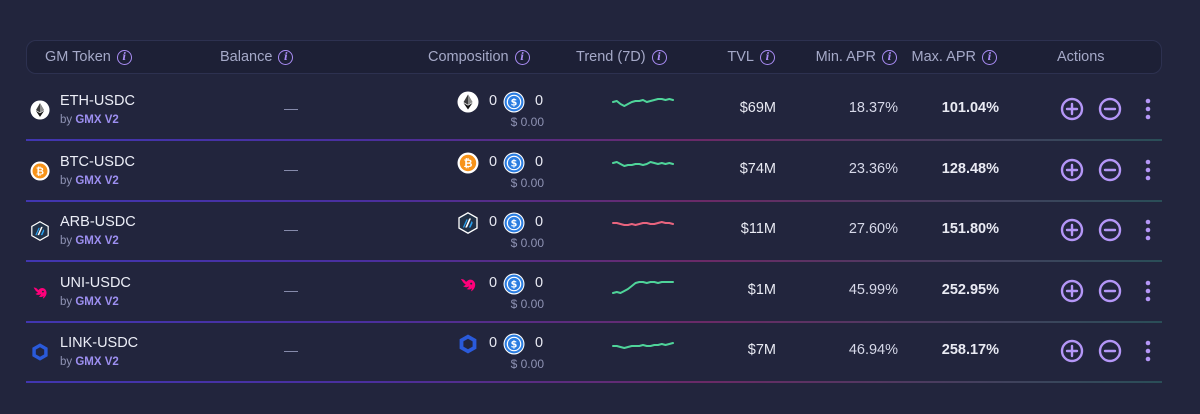 Image resolution: width=1200 pixels, height=414 pixels. Describe the element at coordinates (97, 161) in the screenshot. I see `token-name: BTC-USDC` at that location.